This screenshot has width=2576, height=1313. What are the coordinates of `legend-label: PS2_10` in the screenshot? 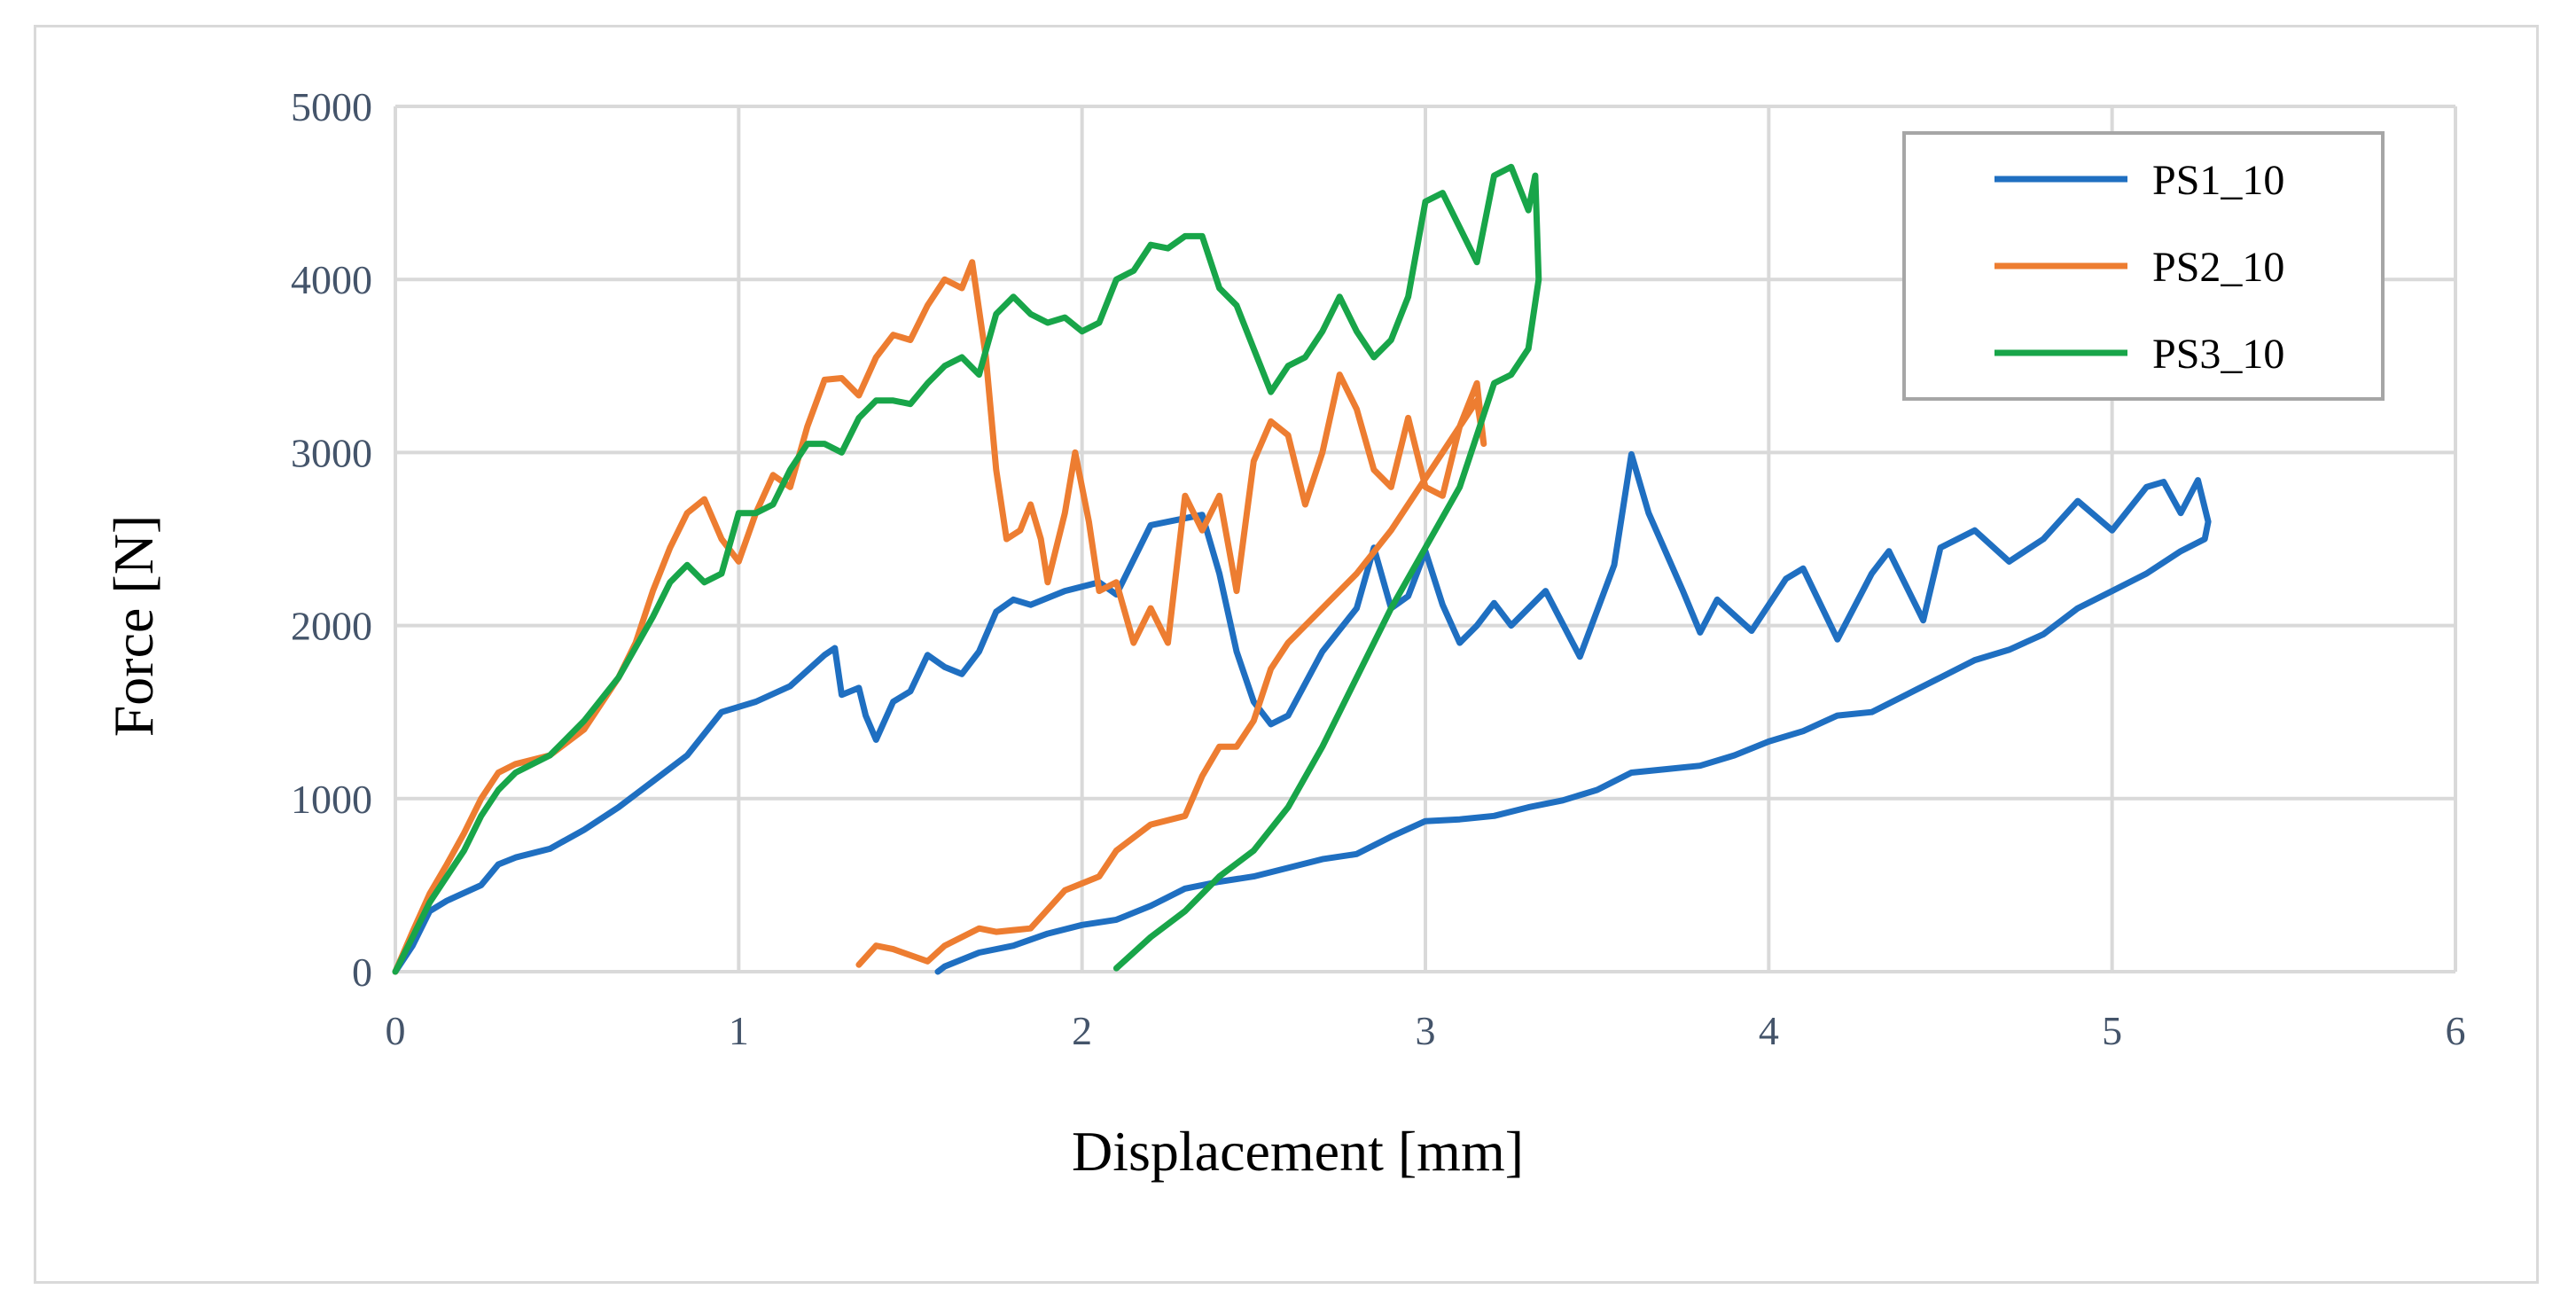 It's located at (2218, 267).